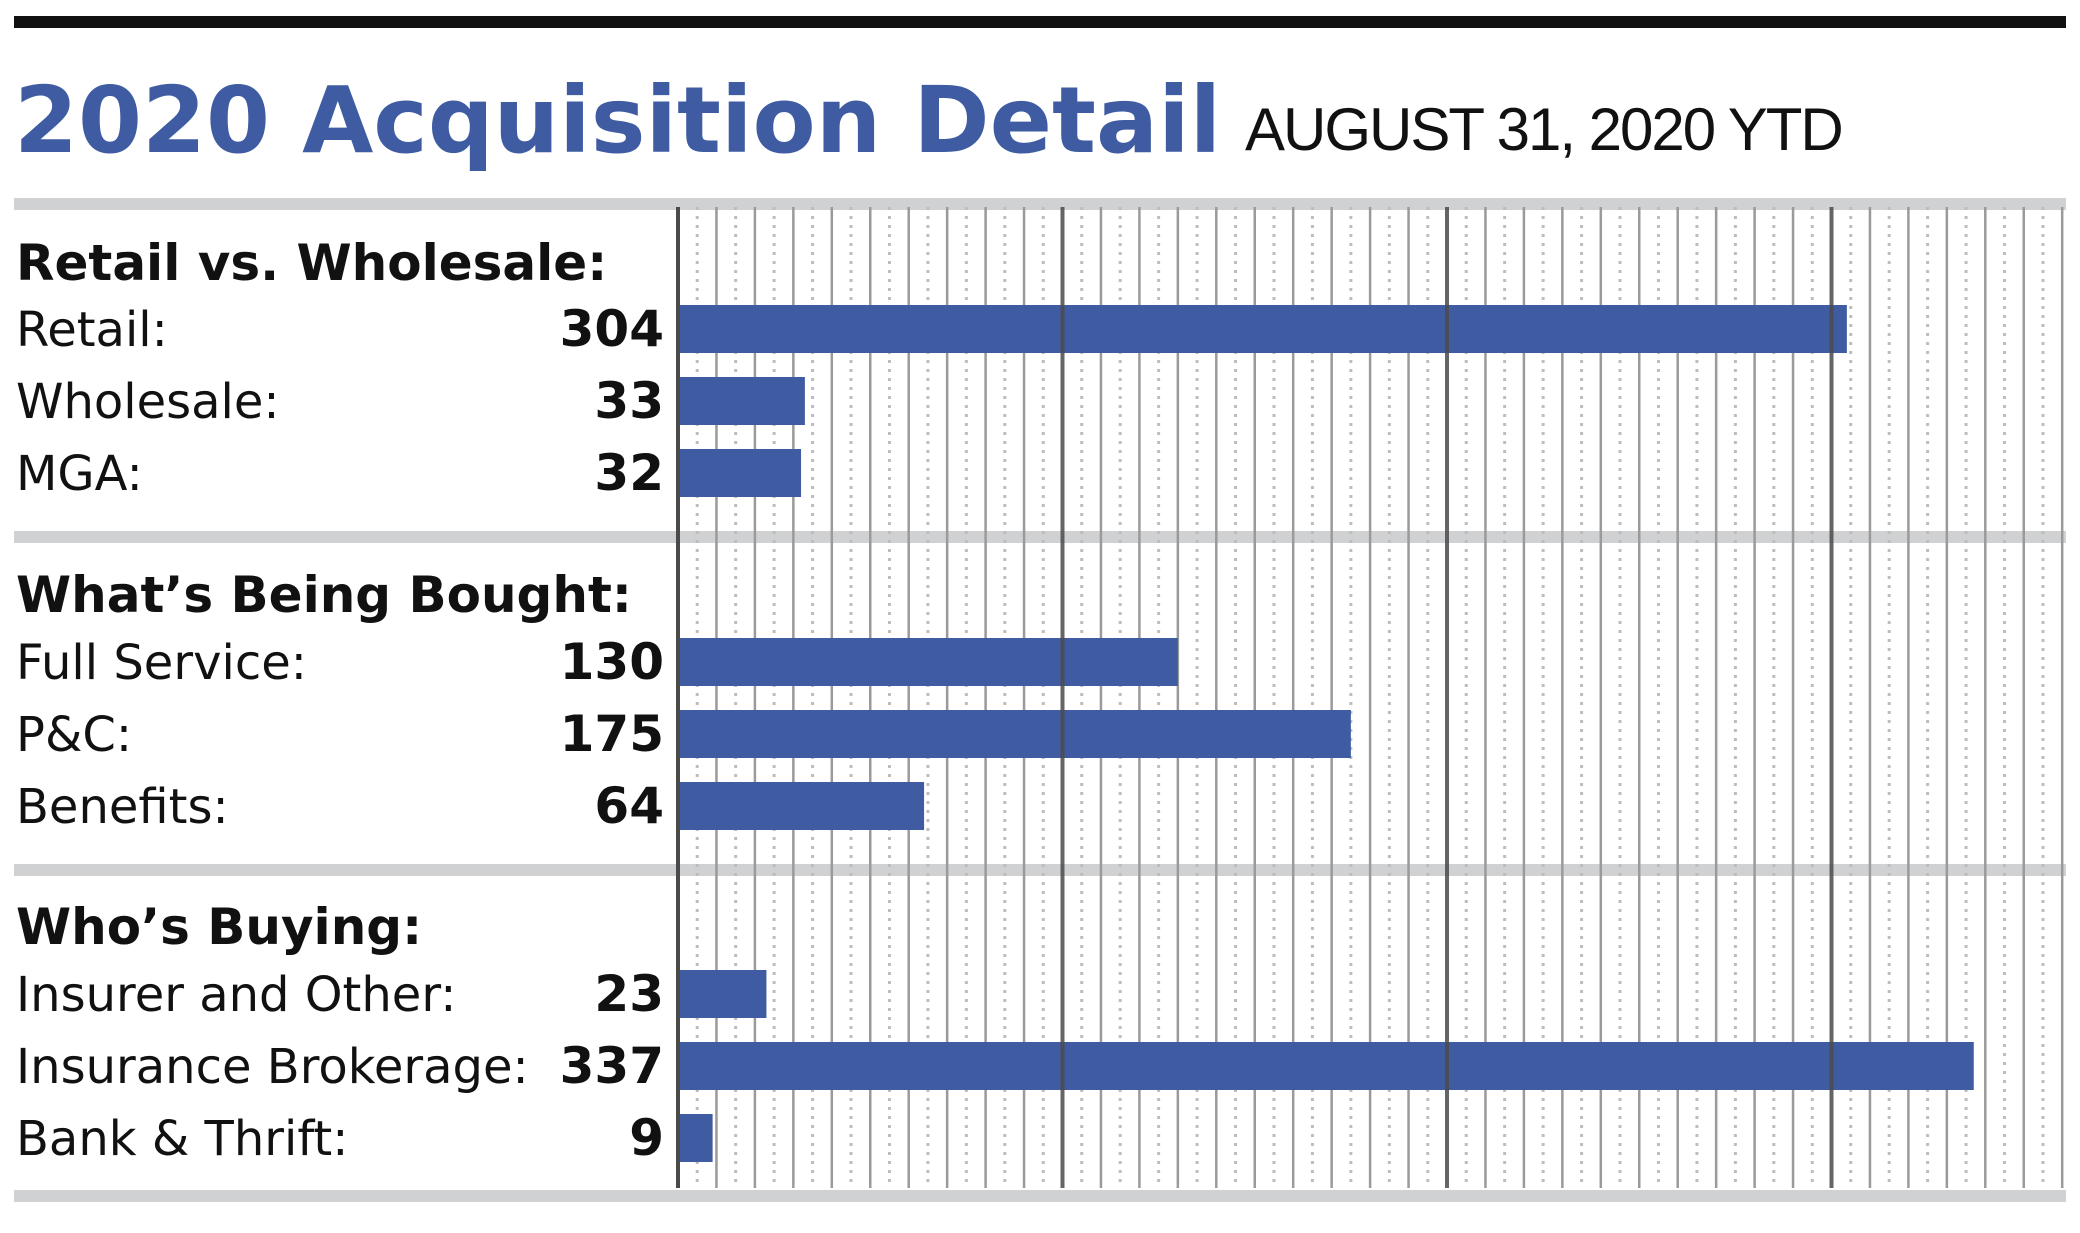 The height and width of the screenshot is (1233, 2080). I want to click on row-label: Wholesale:, so click(148, 402).